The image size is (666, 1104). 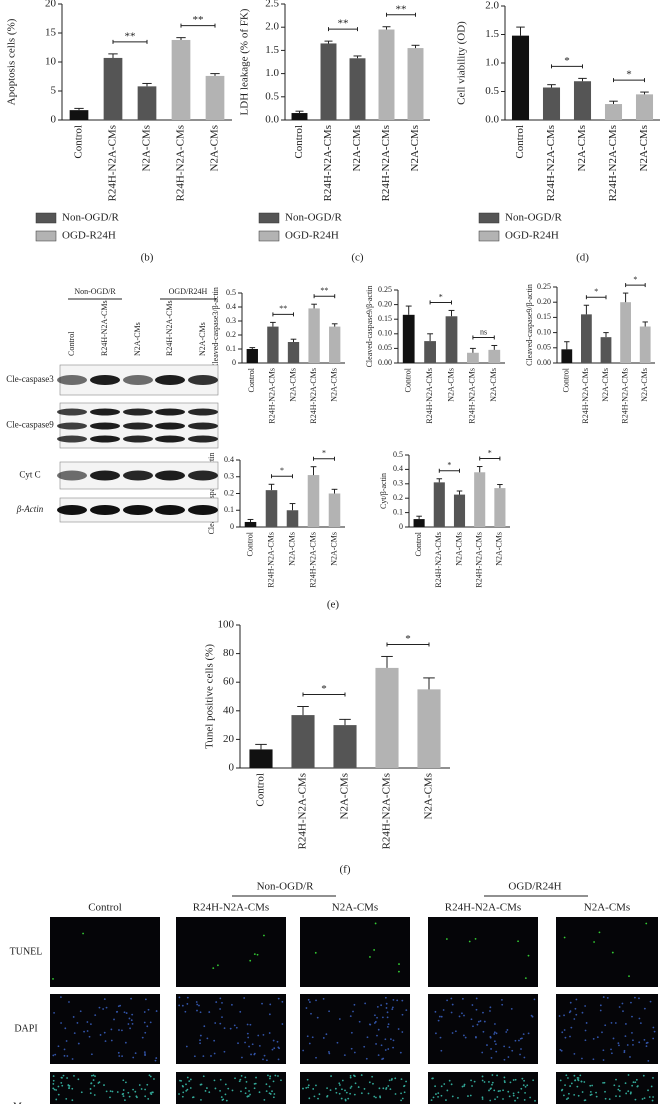 I want to click on y-tick-label: 60, so click(x=229, y=682).